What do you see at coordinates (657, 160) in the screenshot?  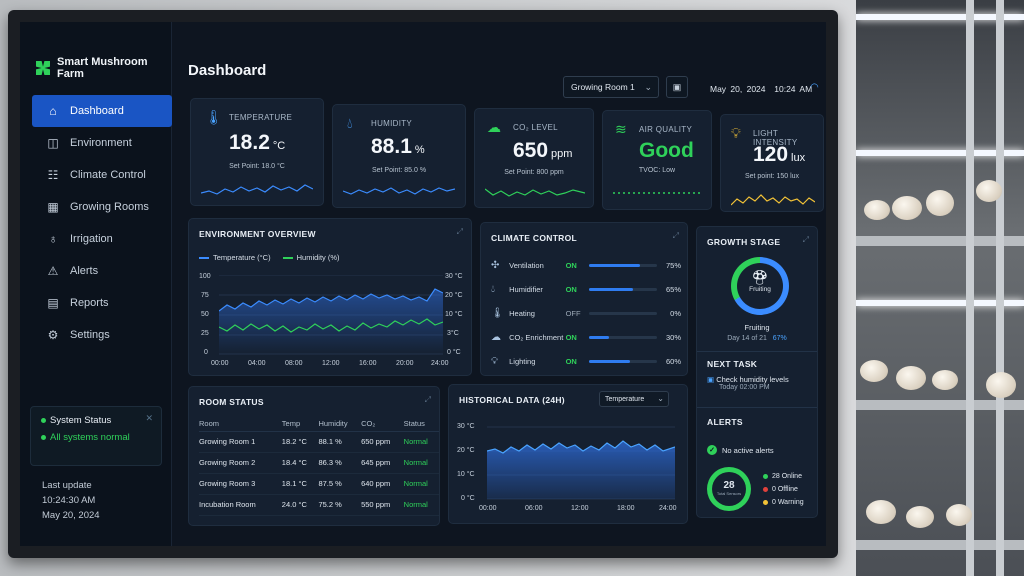 I see `air-quality-card: ≋ AIR QUALITY Good TVOC: Low` at bounding box center [657, 160].